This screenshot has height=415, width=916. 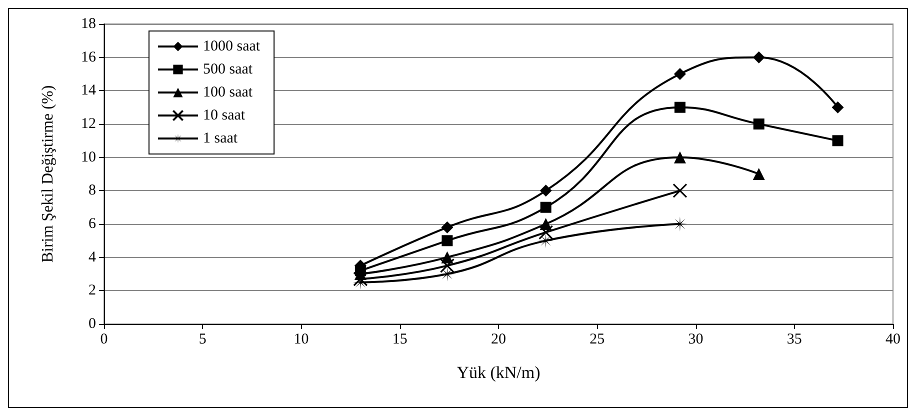 I want to click on y-axis-title: Birim Şekil Değiştirme (%), so click(x=48, y=174).